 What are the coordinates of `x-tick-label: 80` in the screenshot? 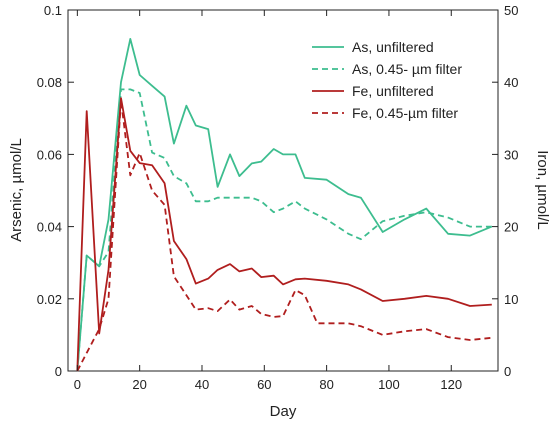 It's located at (326, 384).